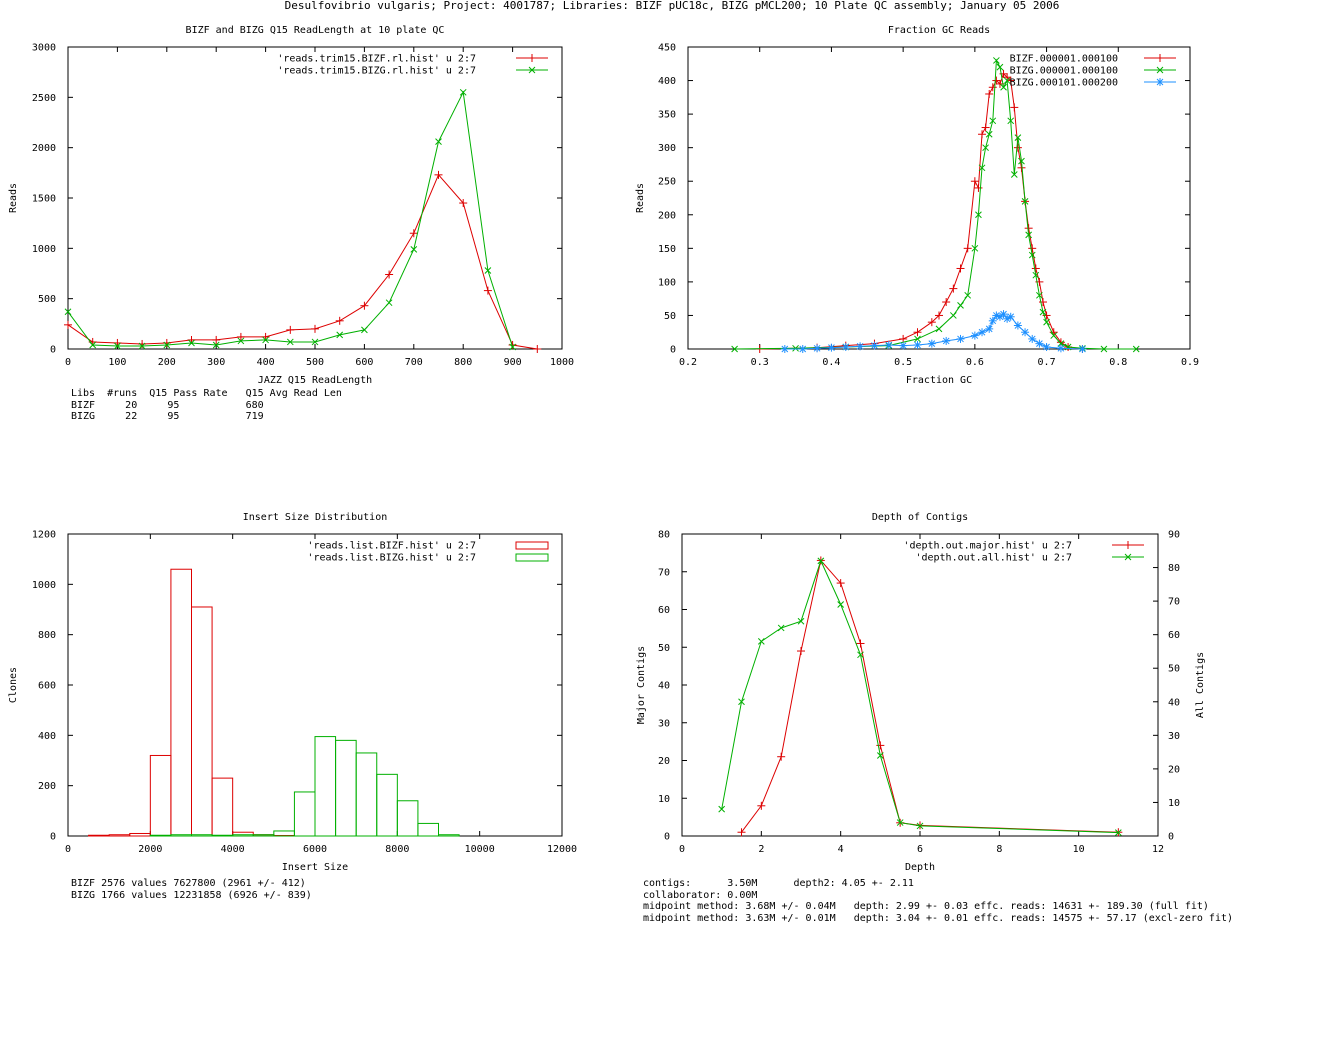 Image resolution: width=1344 pixels, height=1060 pixels. What do you see at coordinates (315, 362) in the screenshot?
I see `readlength-xtick-label: 500` at bounding box center [315, 362].